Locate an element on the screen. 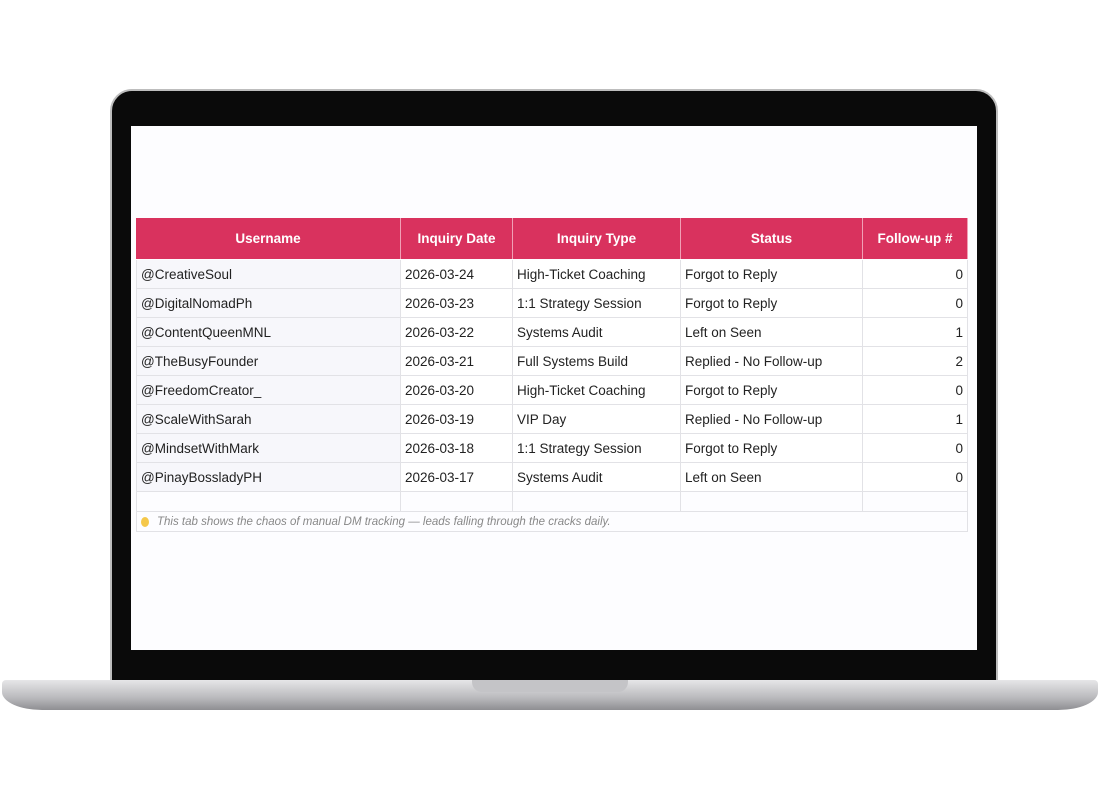 The width and height of the screenshot is (1100, 792). cell: @ScaleWithSarah is located at coordinates (268, 419).